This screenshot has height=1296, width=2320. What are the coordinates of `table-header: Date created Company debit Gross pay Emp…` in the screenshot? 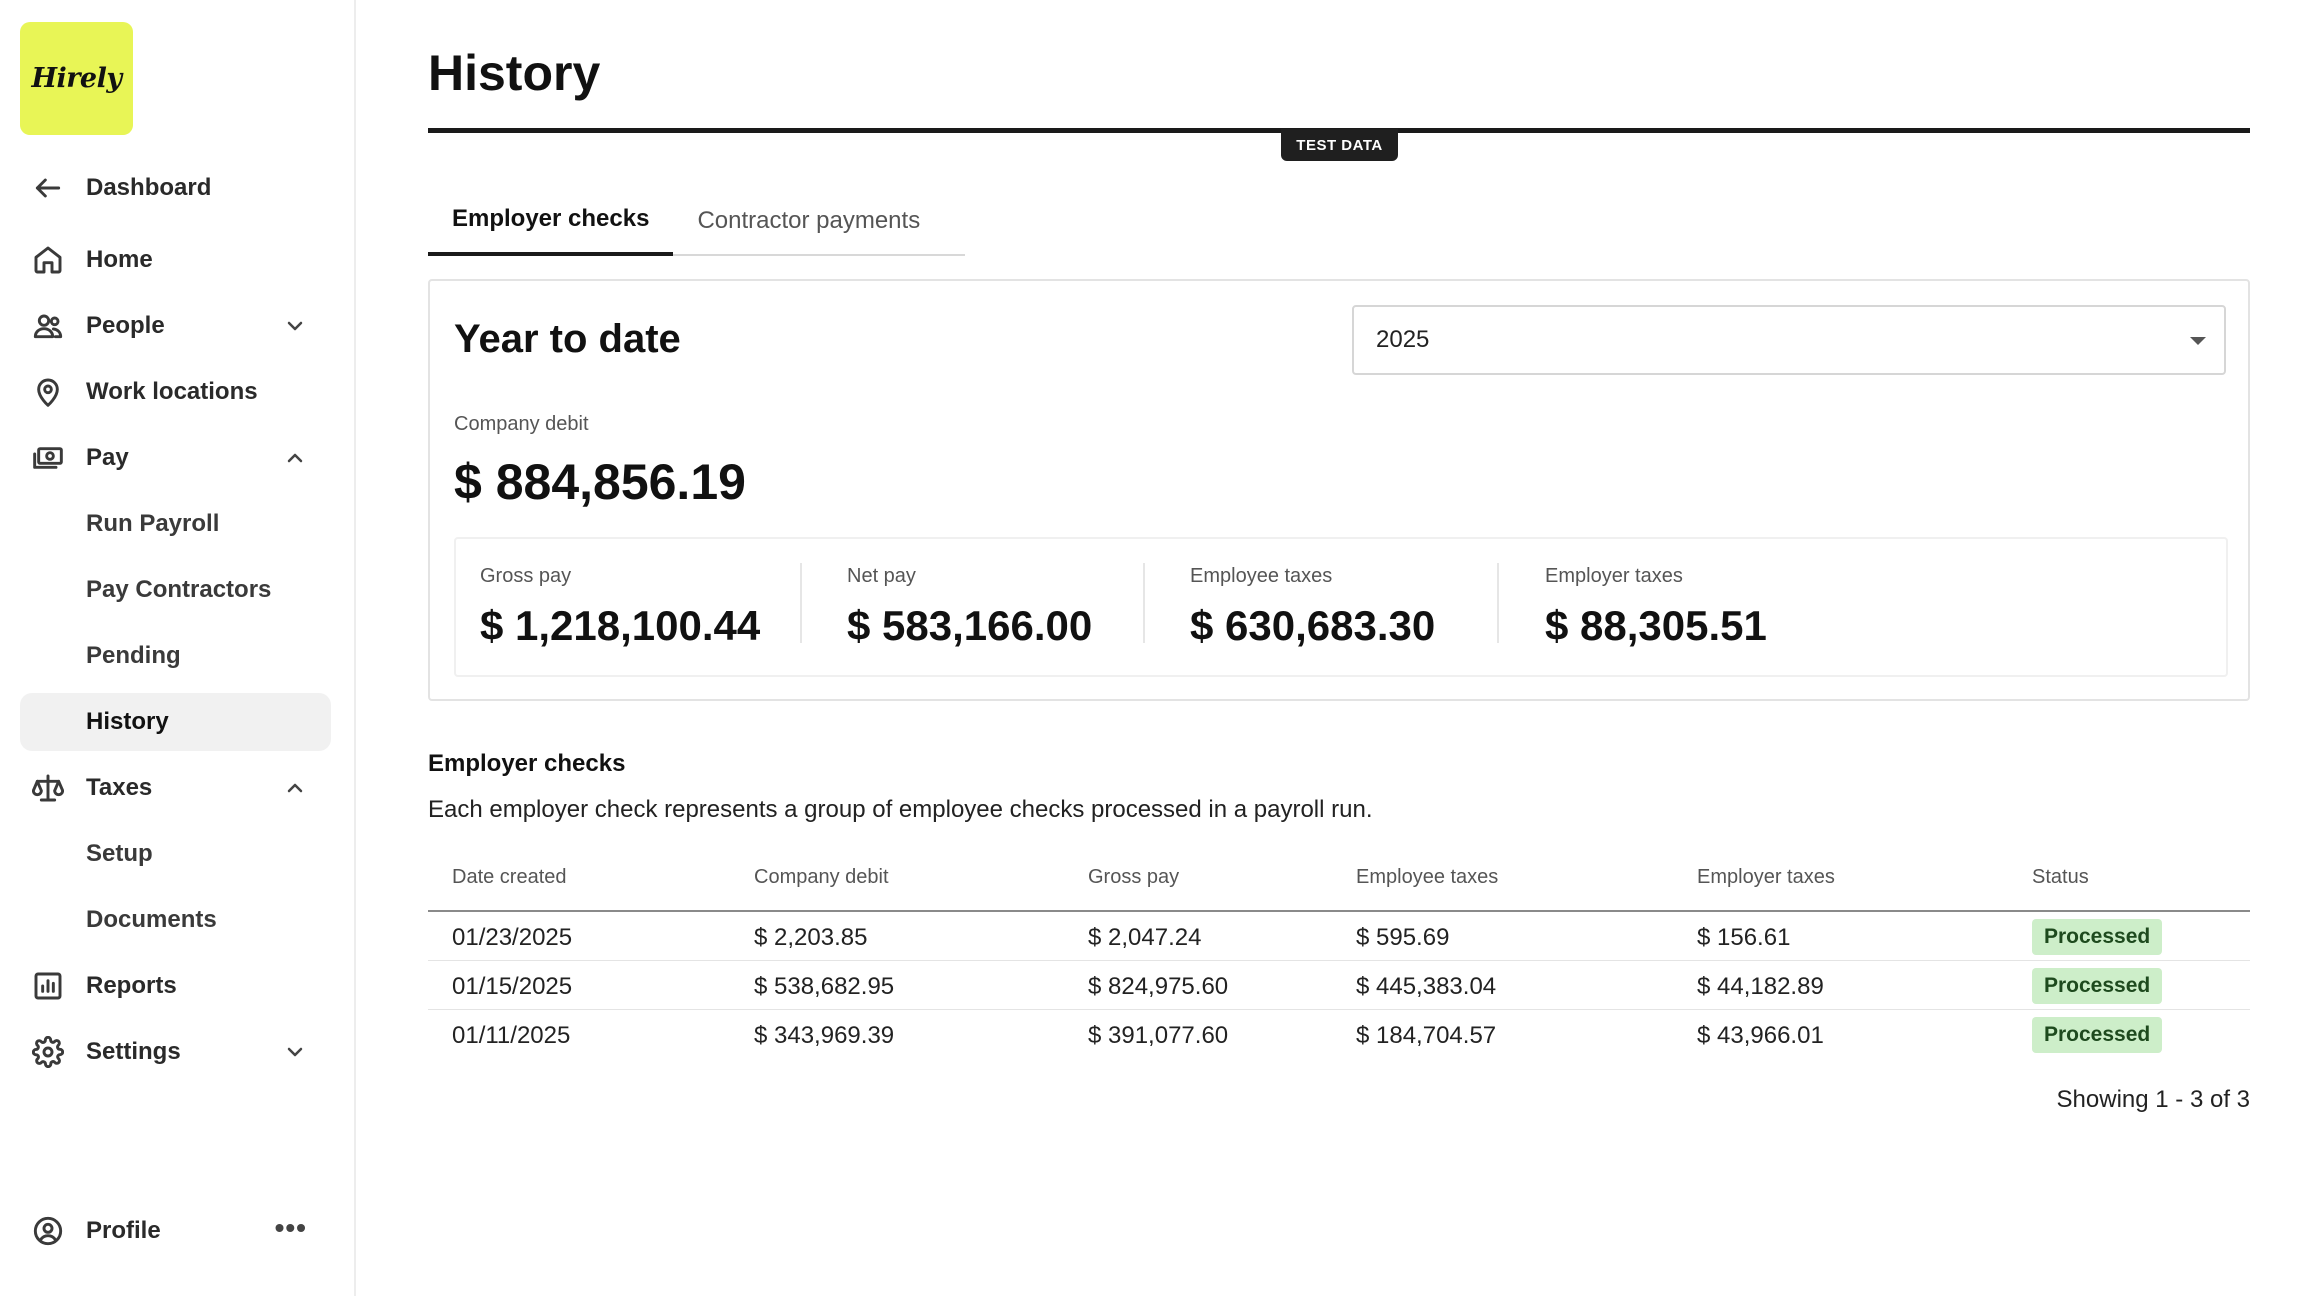 It's located at (1339, 876).